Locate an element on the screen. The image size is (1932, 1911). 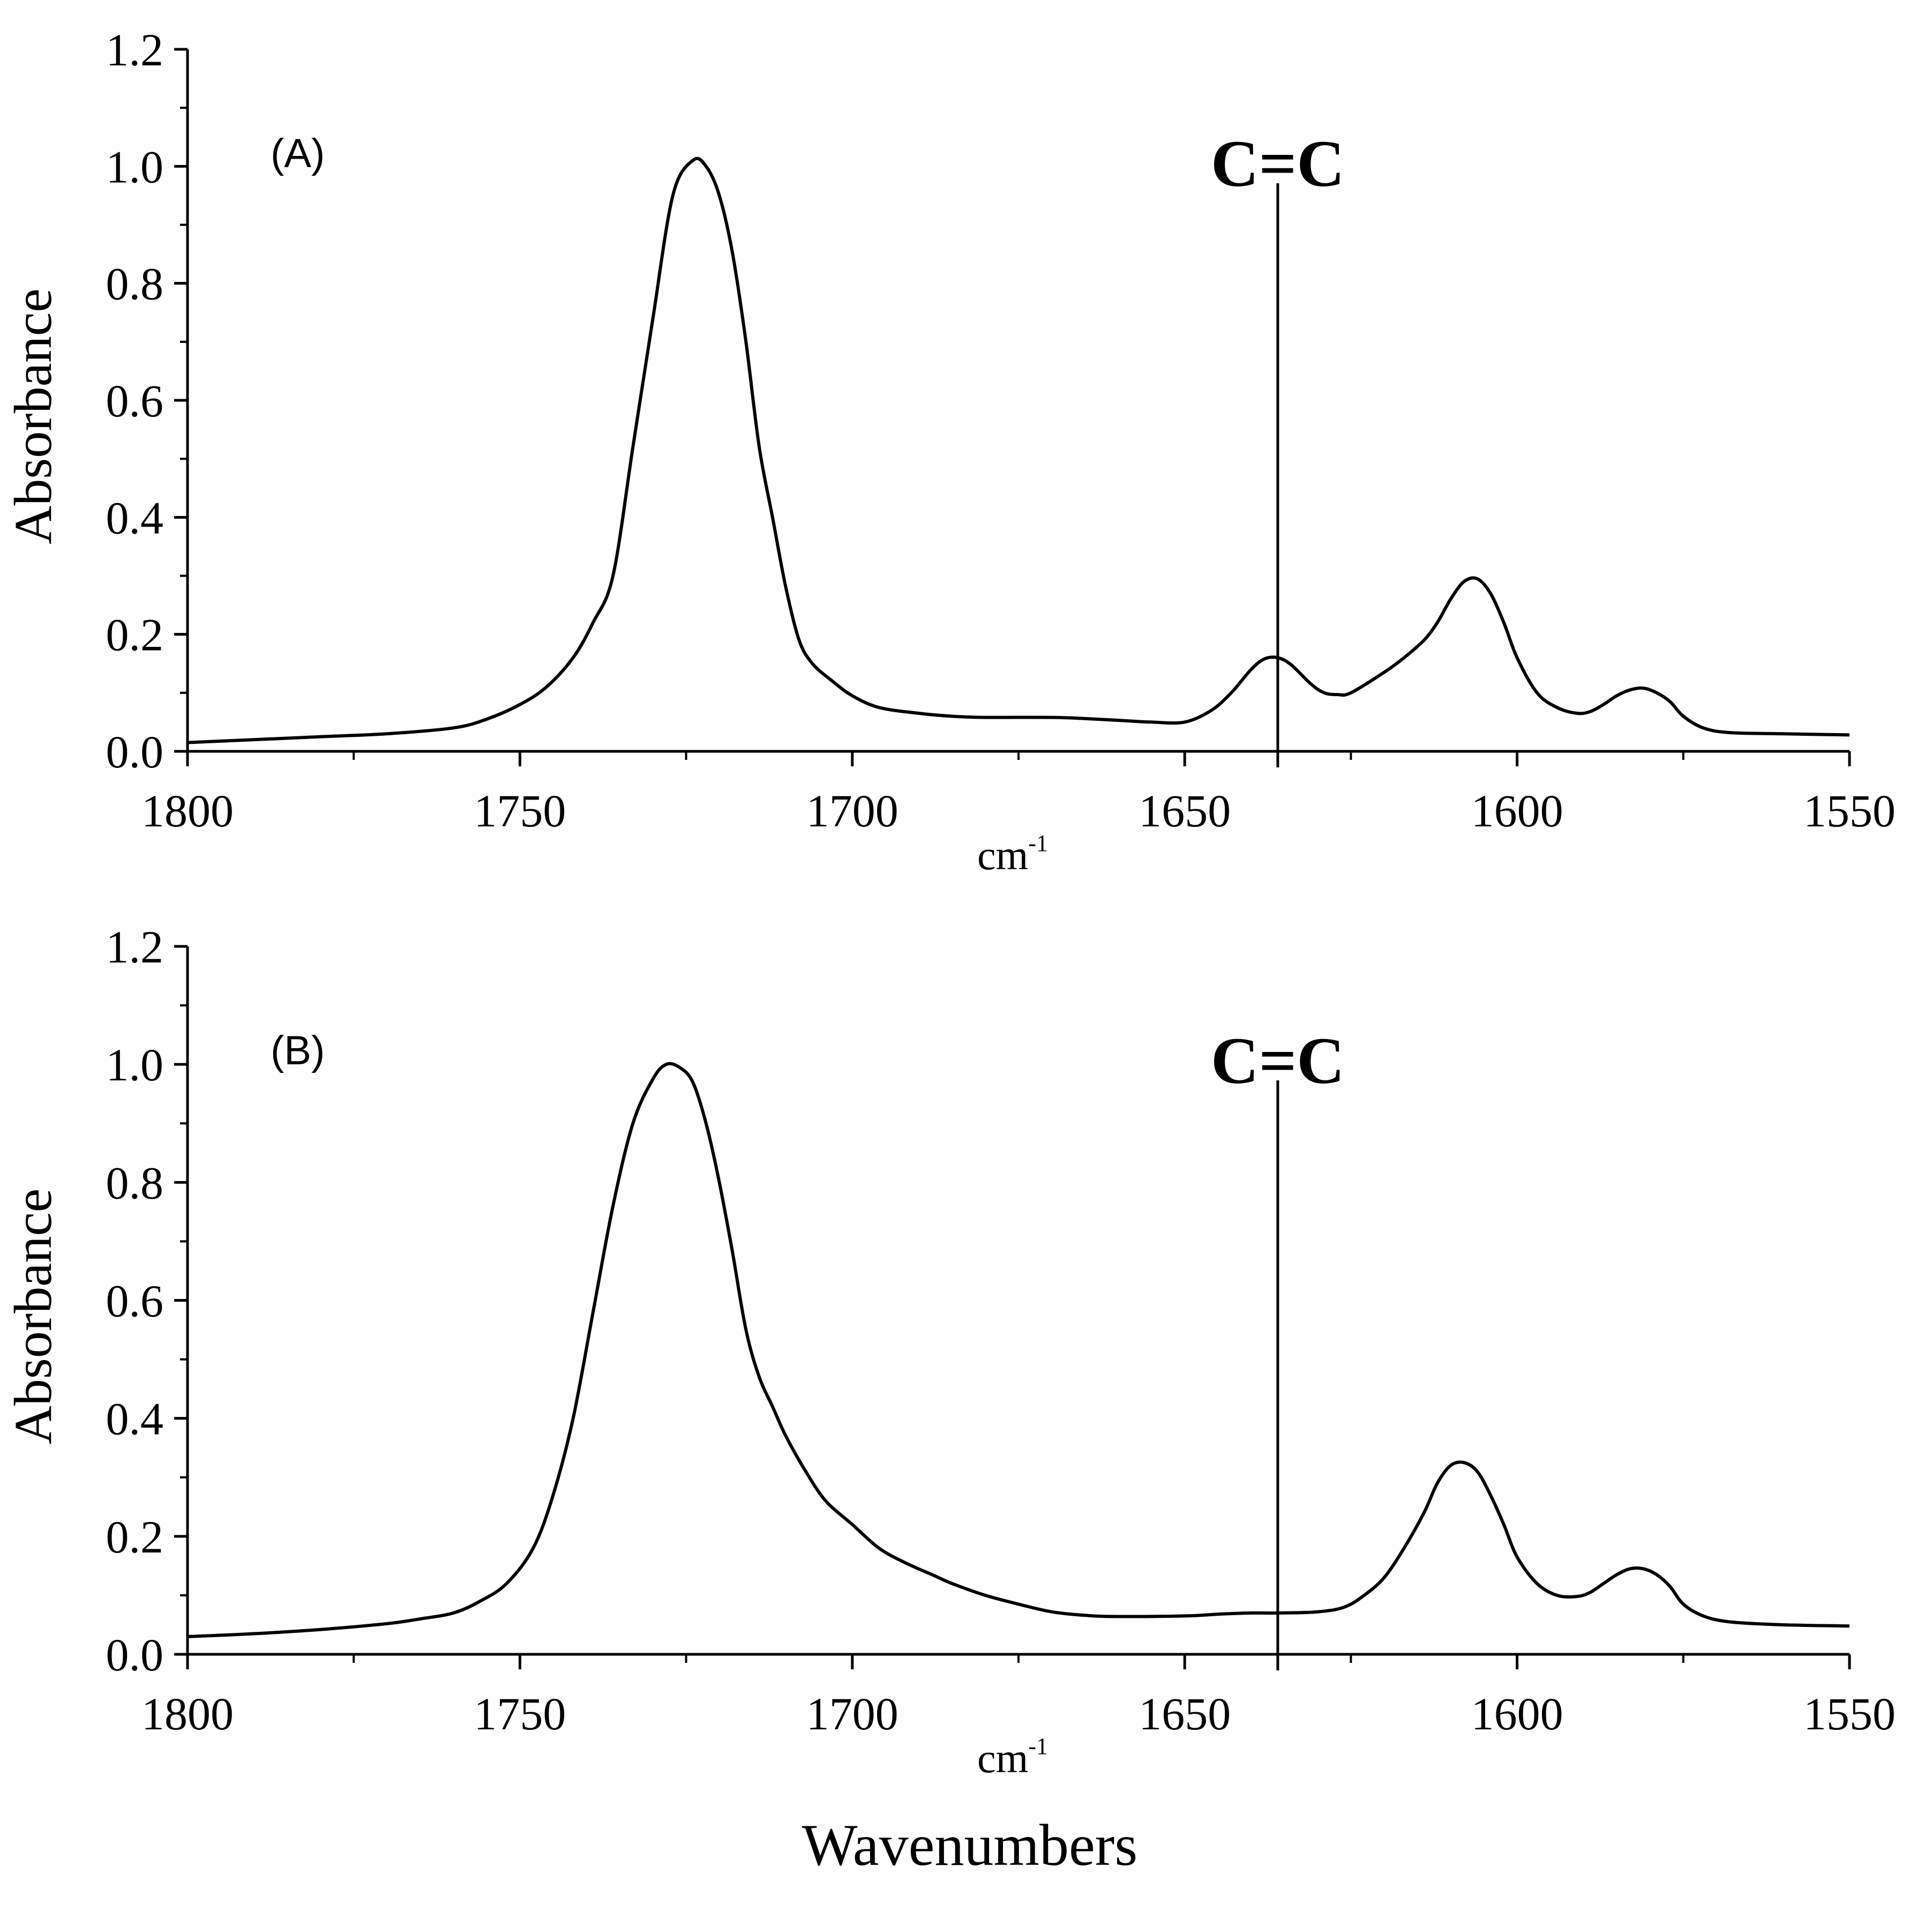
x-axis-title: Wavenumbers is located at coordinates (969, 1845).